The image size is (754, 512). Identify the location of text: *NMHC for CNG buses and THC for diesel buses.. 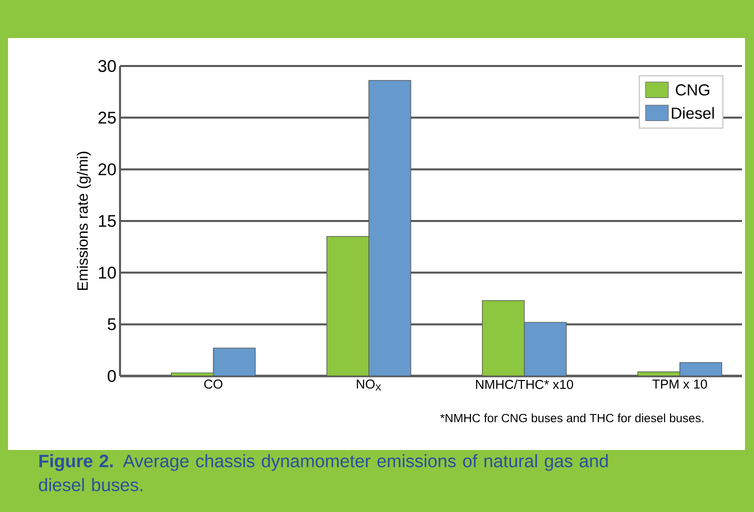
(572, 418).